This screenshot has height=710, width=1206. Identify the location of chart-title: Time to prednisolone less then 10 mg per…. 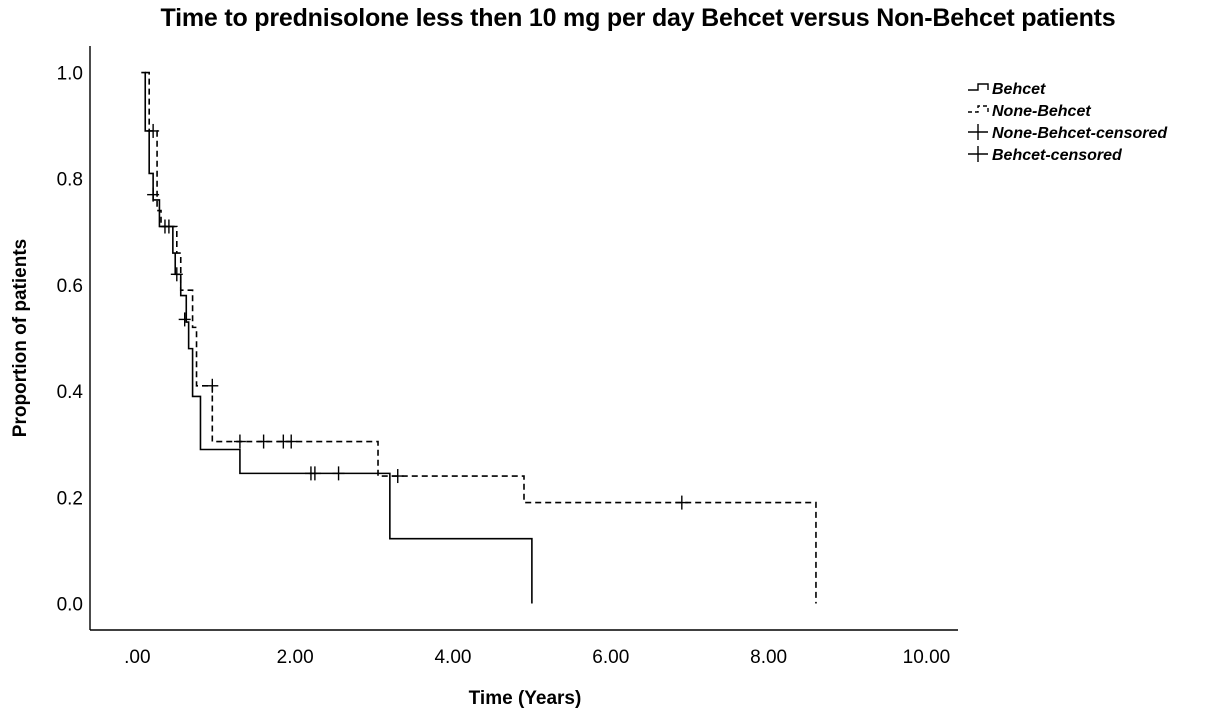
(638, 18).